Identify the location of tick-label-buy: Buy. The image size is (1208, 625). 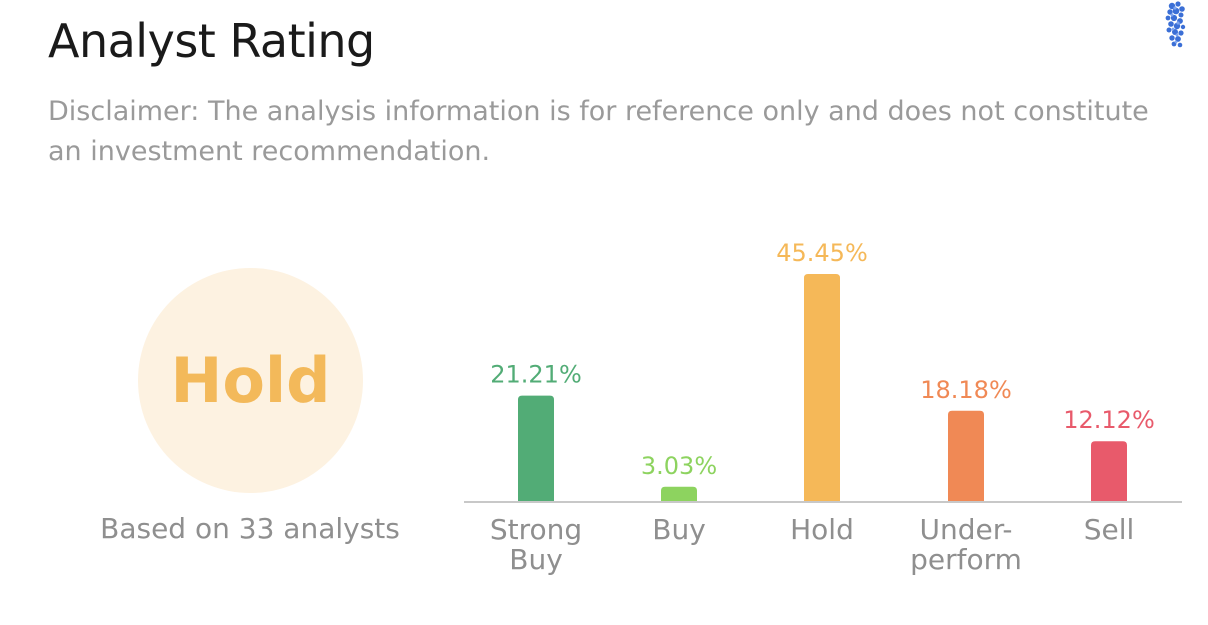
(679, 529).